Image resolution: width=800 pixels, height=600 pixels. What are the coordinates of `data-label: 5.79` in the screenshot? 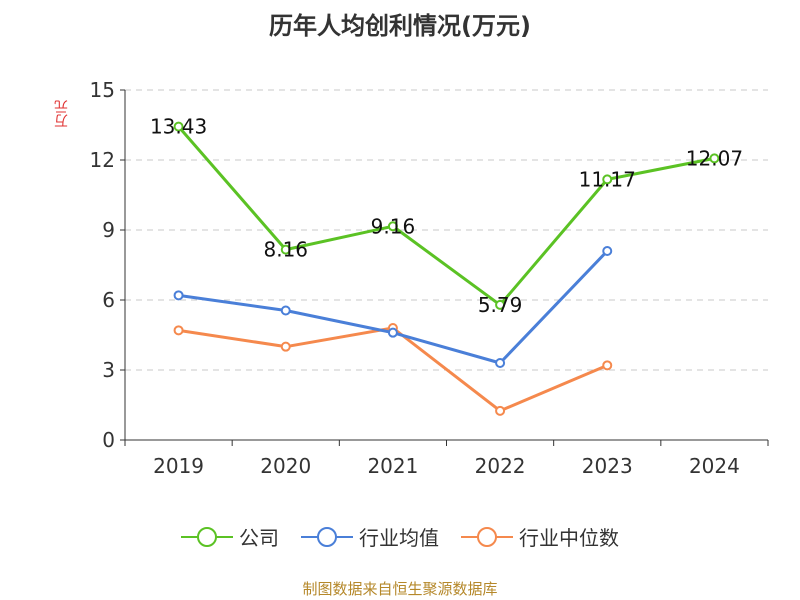 It's located at (500, 305).